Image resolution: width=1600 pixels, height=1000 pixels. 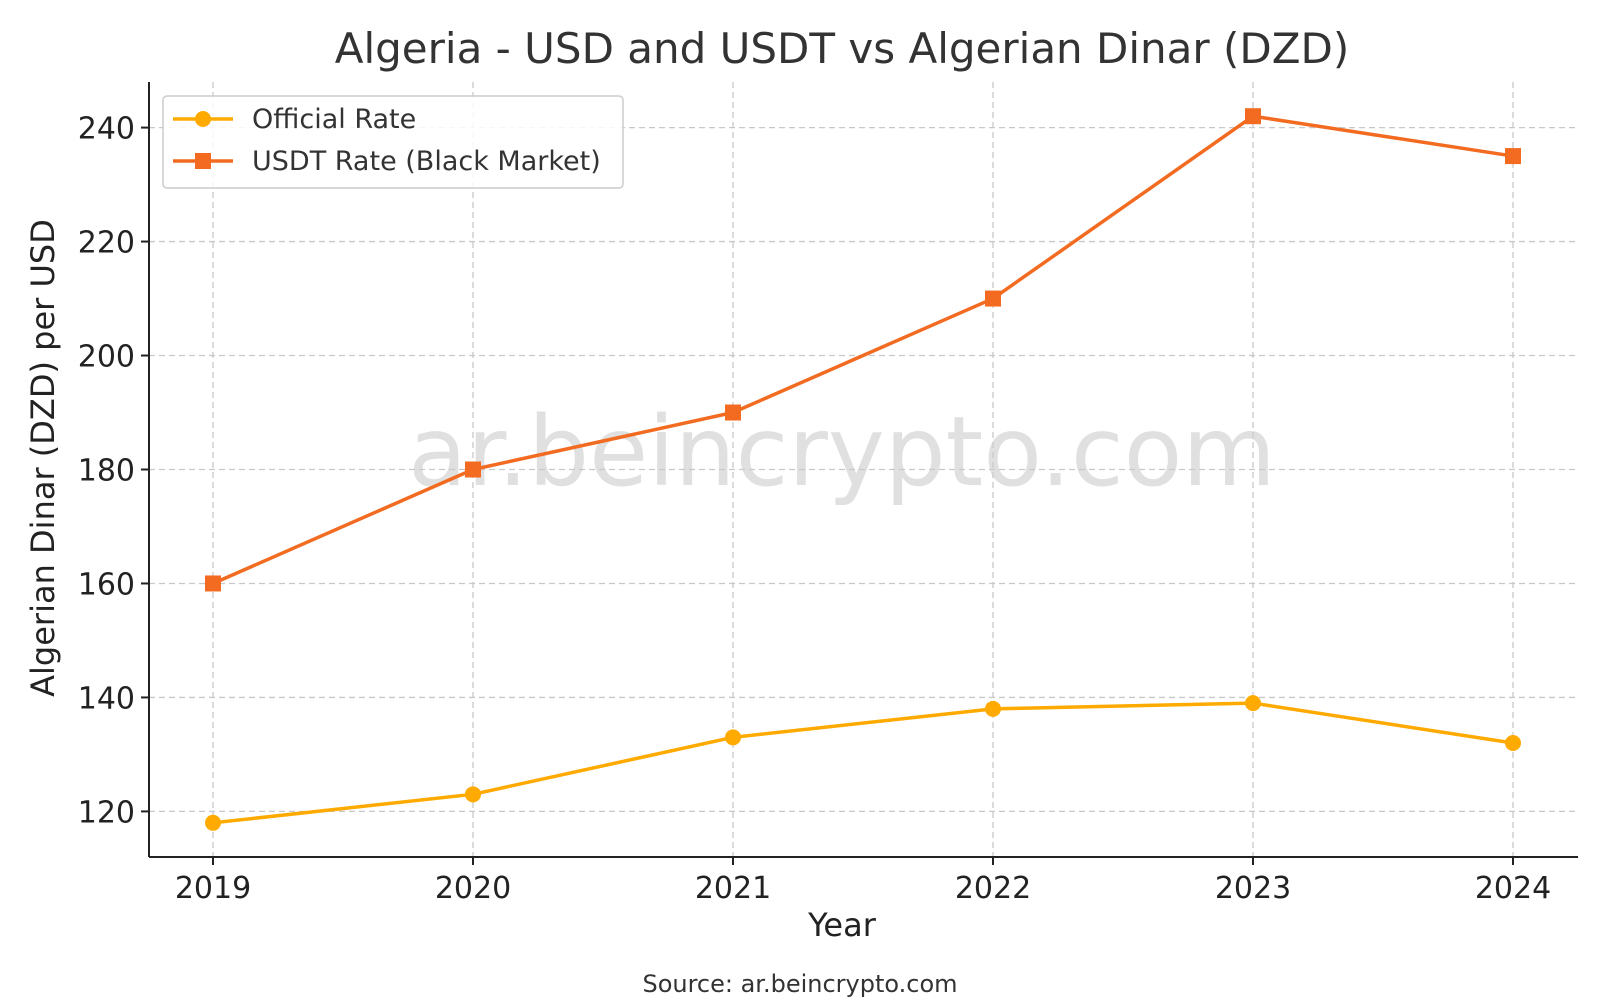 What do you see at coordinates (106, 812) in the screenshot?
I see `y-tick-label-120: 120` at bounding box center [106, 812].